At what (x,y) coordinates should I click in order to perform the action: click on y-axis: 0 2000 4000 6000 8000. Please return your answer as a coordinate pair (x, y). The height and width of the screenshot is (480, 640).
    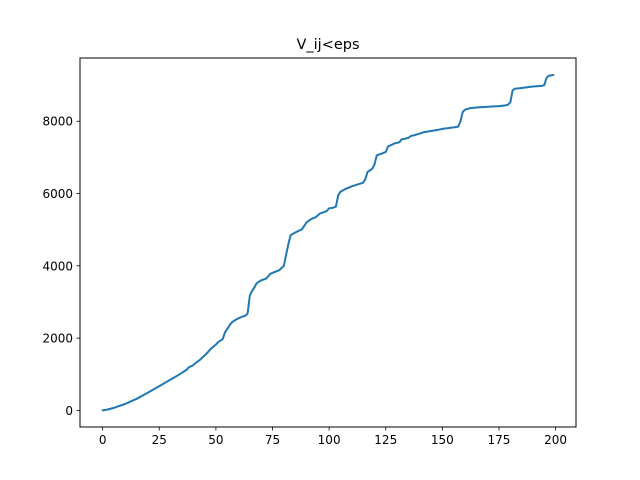
    Looking at the image, I should click on (61, 266).